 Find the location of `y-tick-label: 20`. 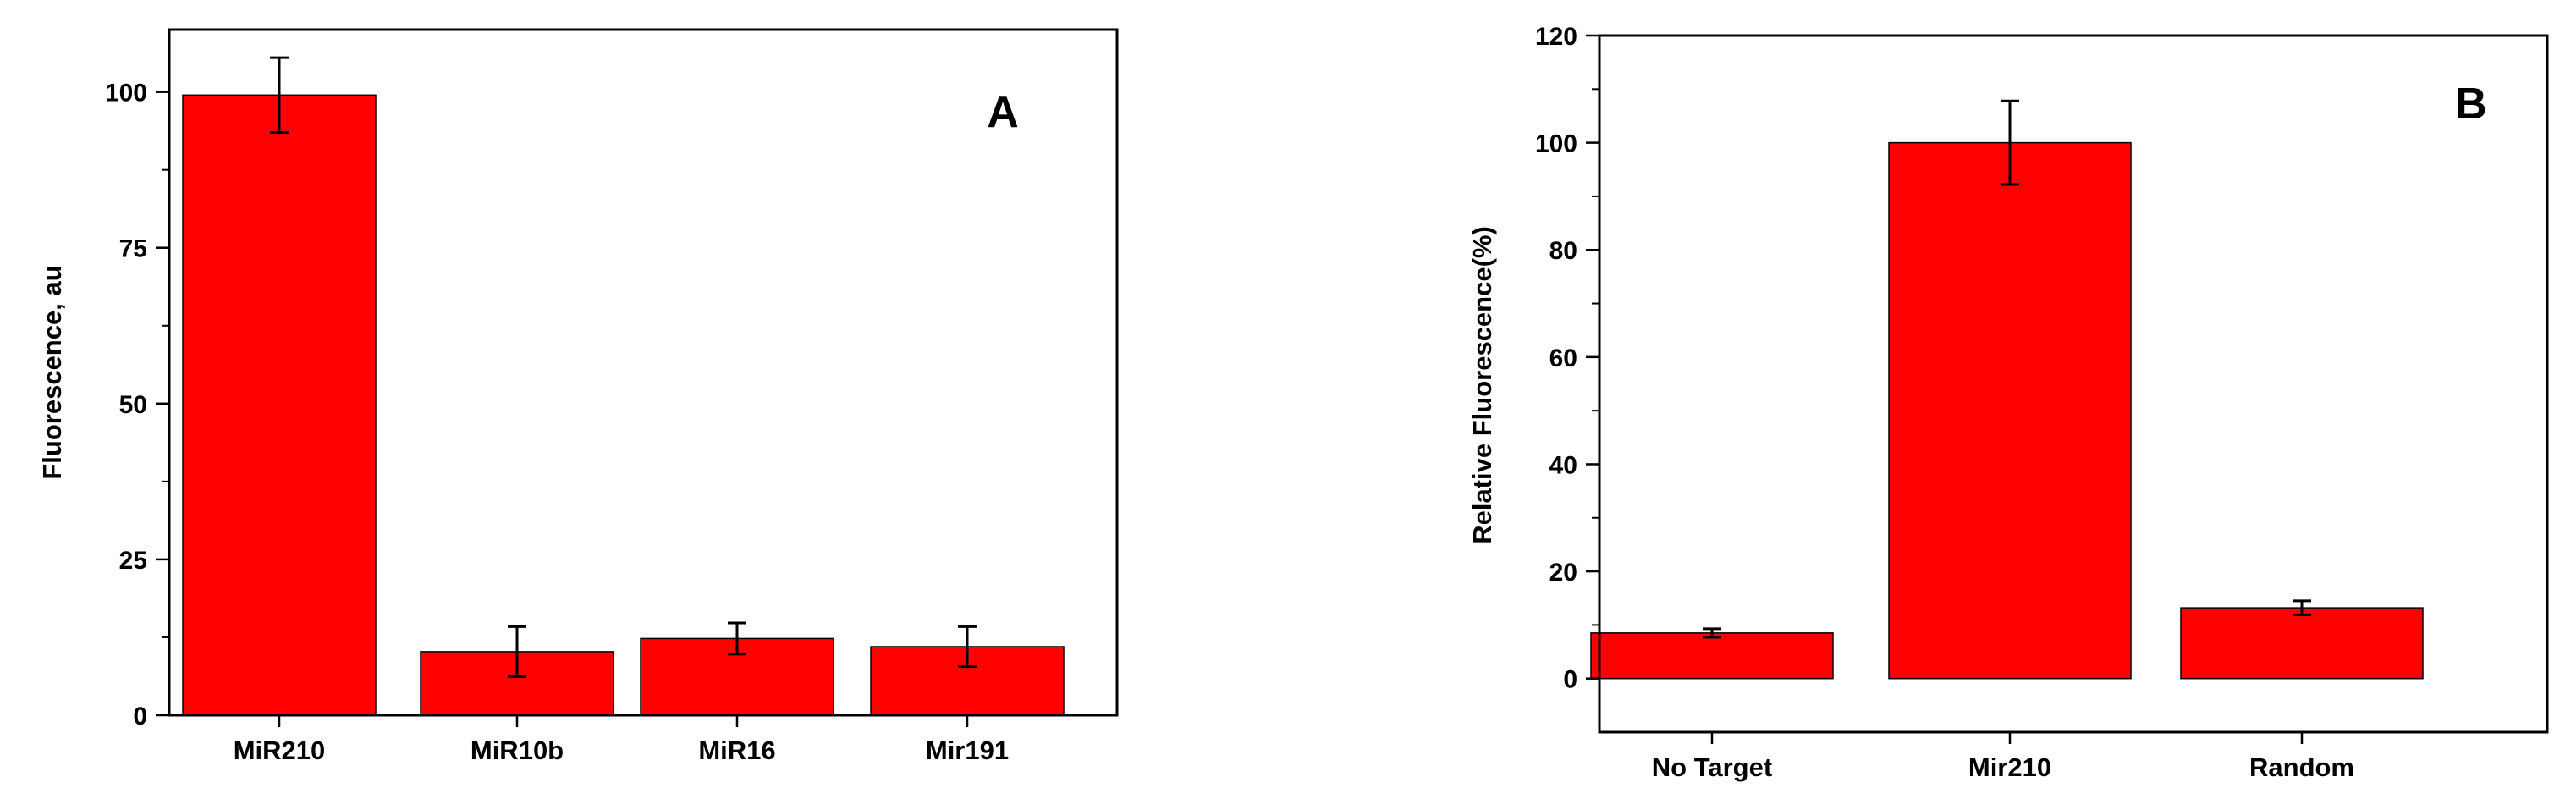

y-tick-label: 20 is located at coordinates (1563, 573).